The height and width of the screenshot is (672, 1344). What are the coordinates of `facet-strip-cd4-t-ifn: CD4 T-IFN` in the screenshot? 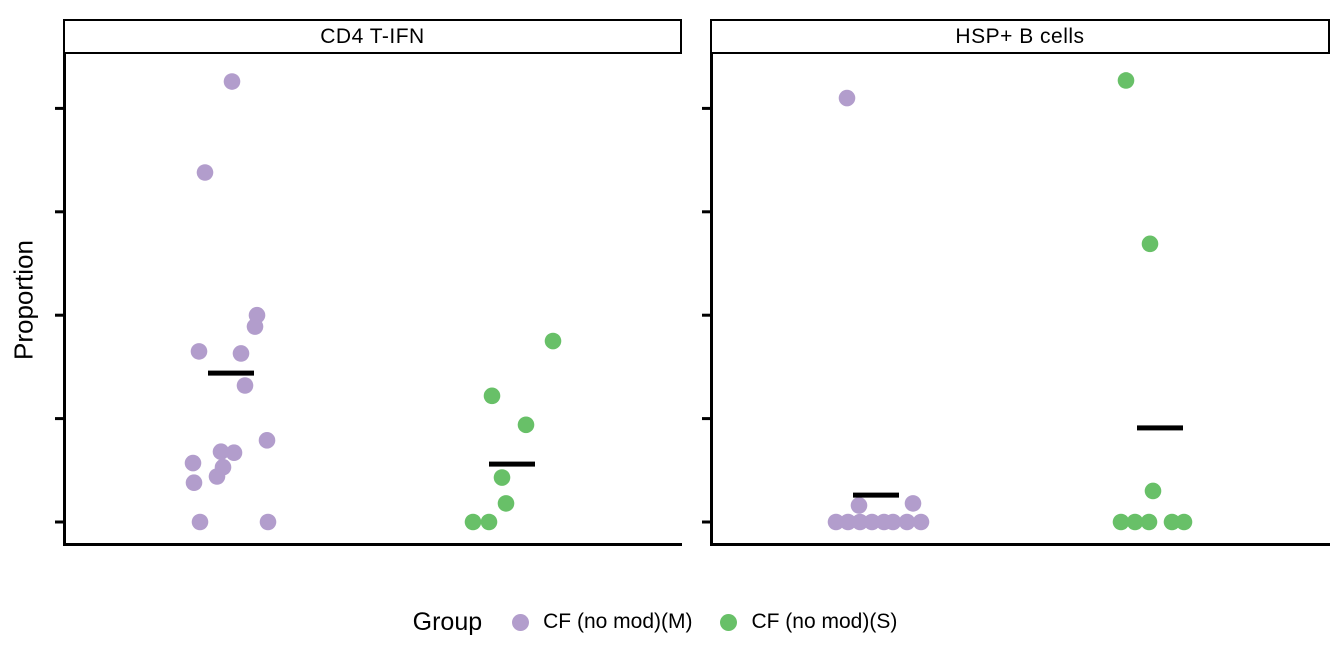 It's located at (372, 36).